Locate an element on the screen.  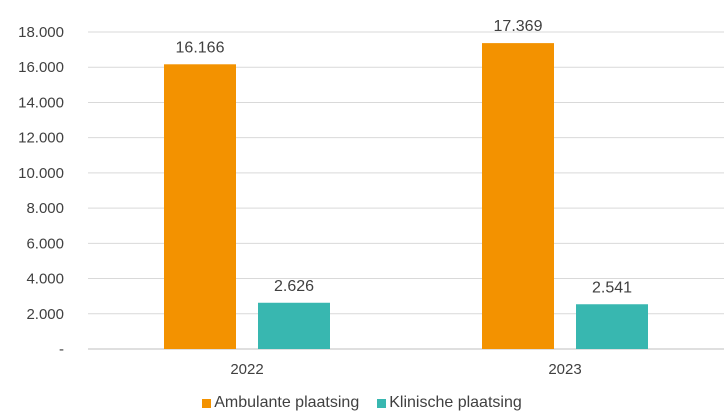
data-label-2023-series-1: 2.541 is located at coordinates (612, 287).